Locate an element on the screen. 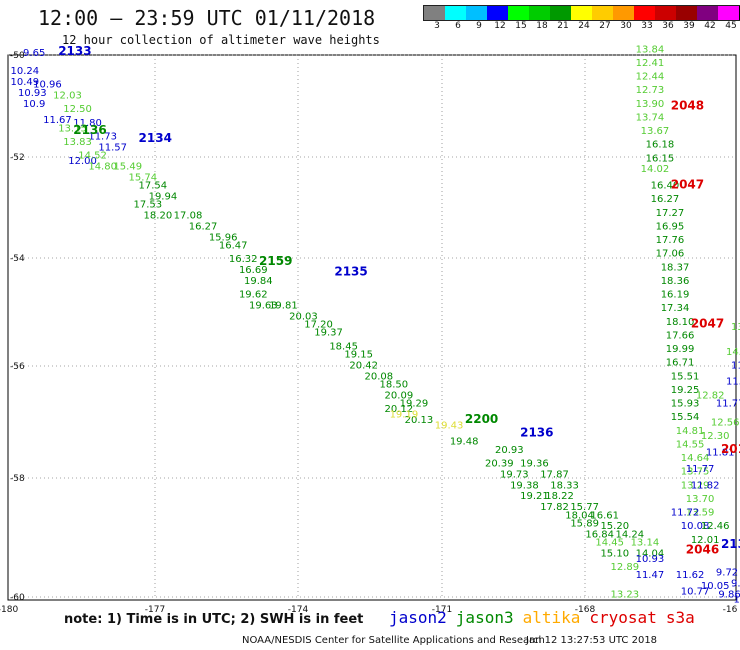  wave-height-value: 12.30 is located at coordinates (715, 436).